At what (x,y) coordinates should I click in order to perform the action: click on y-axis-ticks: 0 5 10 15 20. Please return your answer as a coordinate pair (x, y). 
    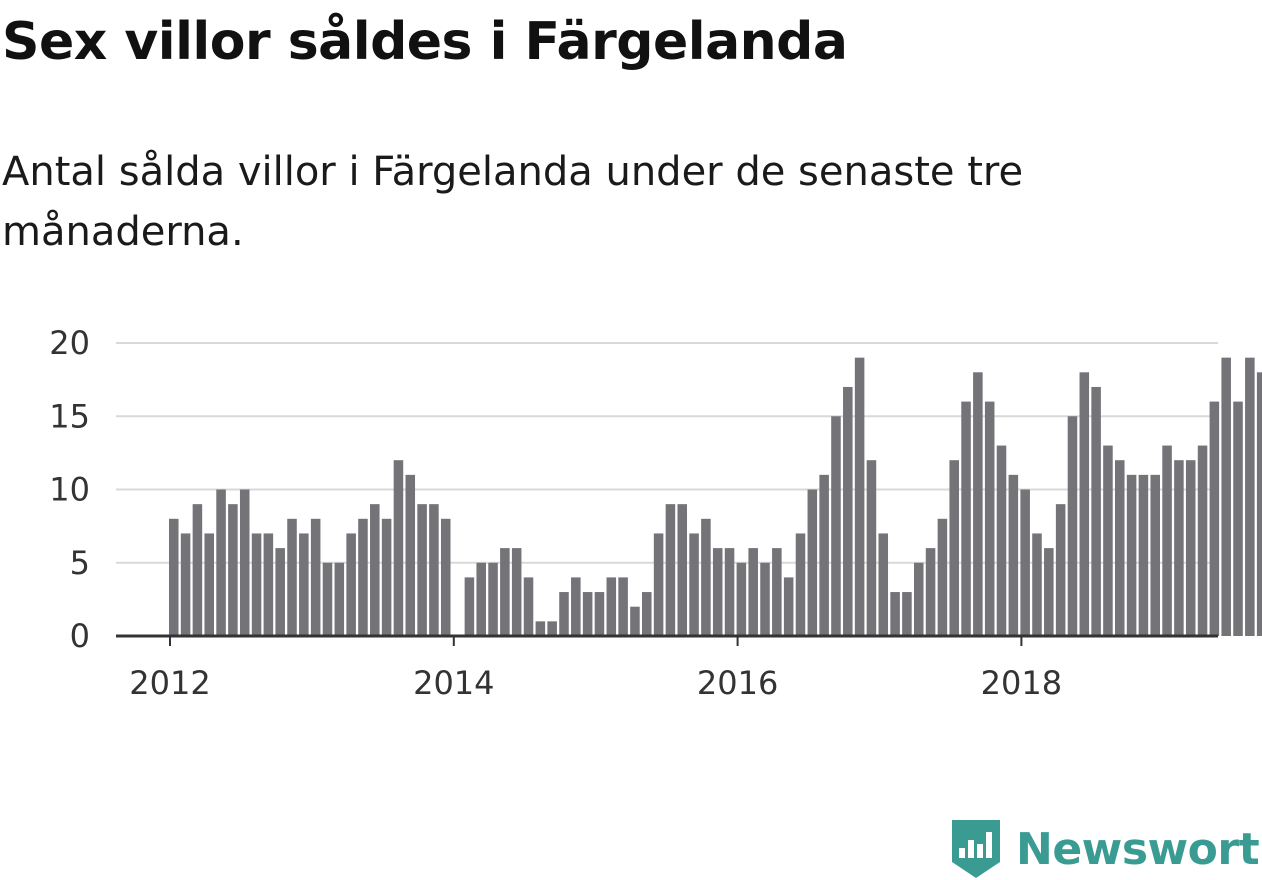
    Looking at the image, I should click on (69, 489).